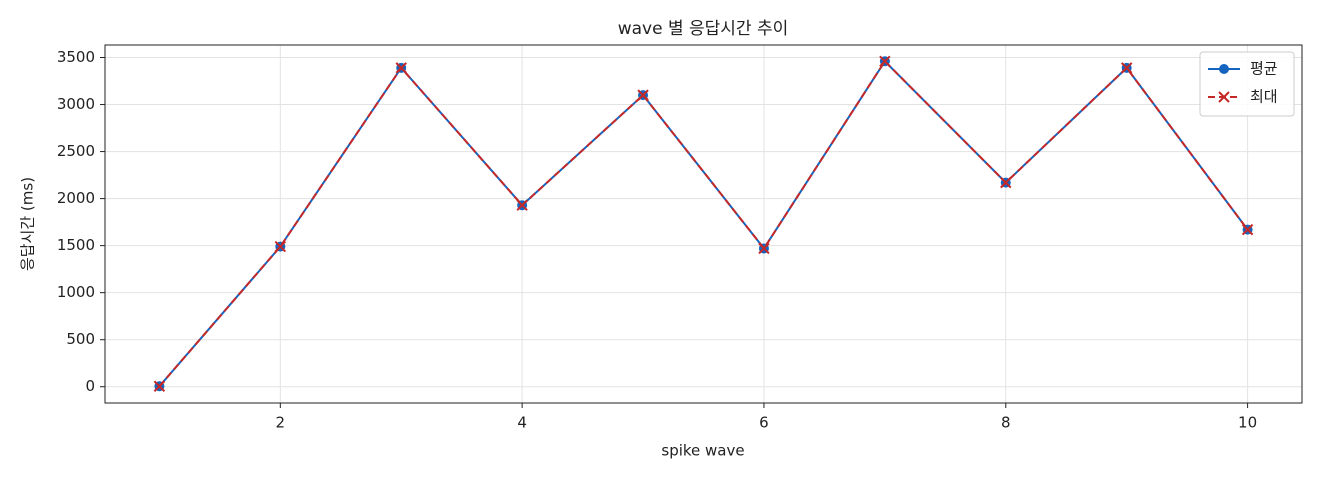 This screenshot has width=1320, height=480. Describe the element at coordinates (1264, 69) in the screenshot. I see `legend-label: 평균` at that location.